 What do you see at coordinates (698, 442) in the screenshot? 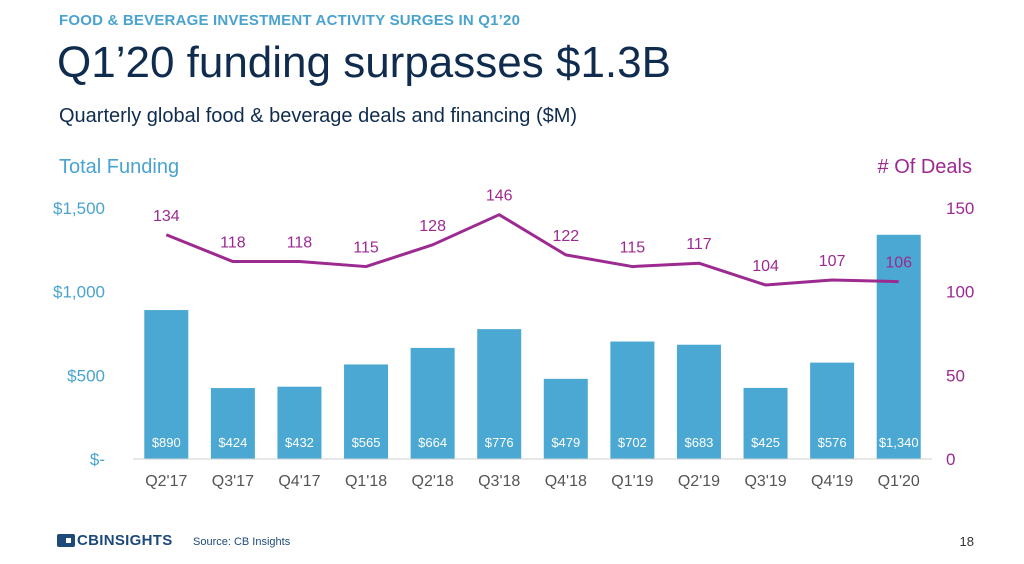
I see `bar-value-label: $683` at bounding box center [698, 442].